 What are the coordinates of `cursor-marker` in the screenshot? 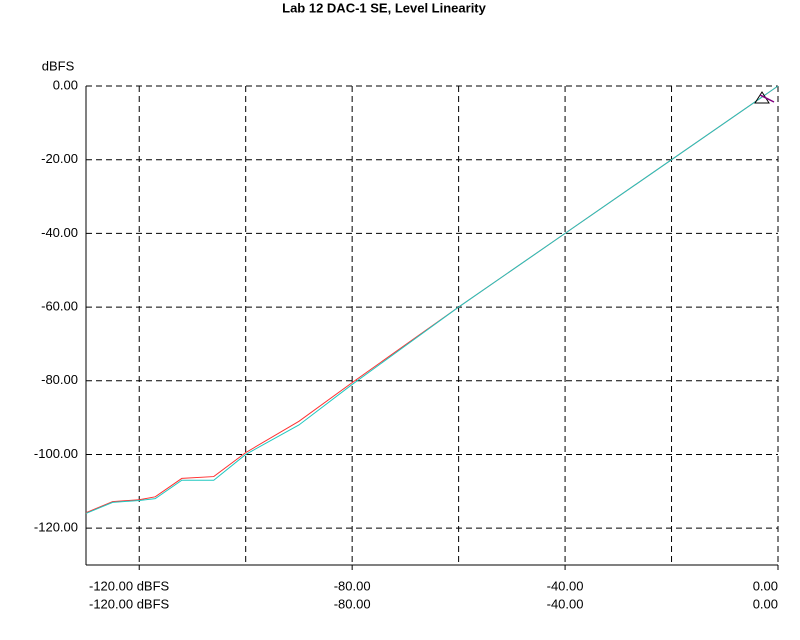 It's located at (764, 97).